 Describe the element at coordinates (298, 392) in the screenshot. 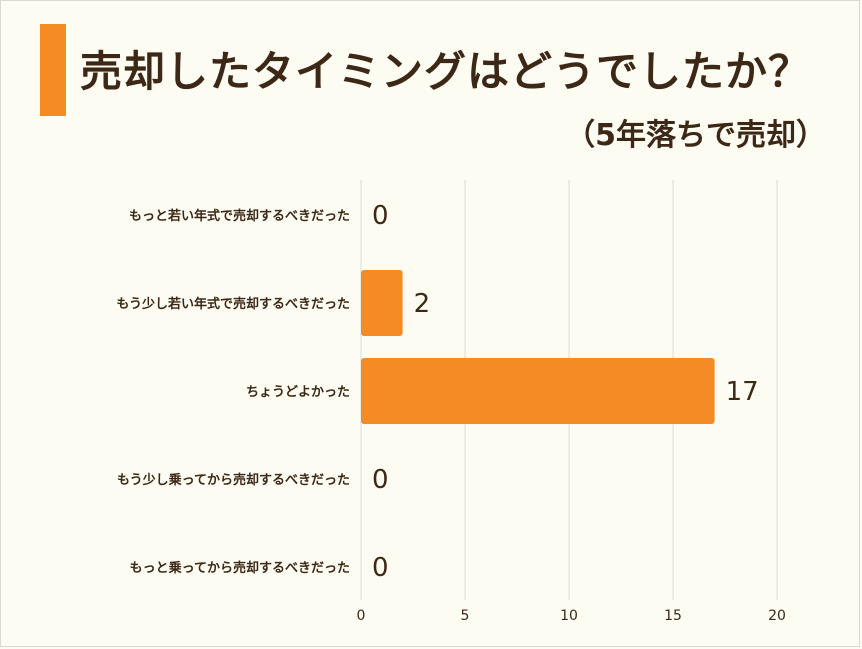

I see `category-label: ちょうどよかった` at that location.